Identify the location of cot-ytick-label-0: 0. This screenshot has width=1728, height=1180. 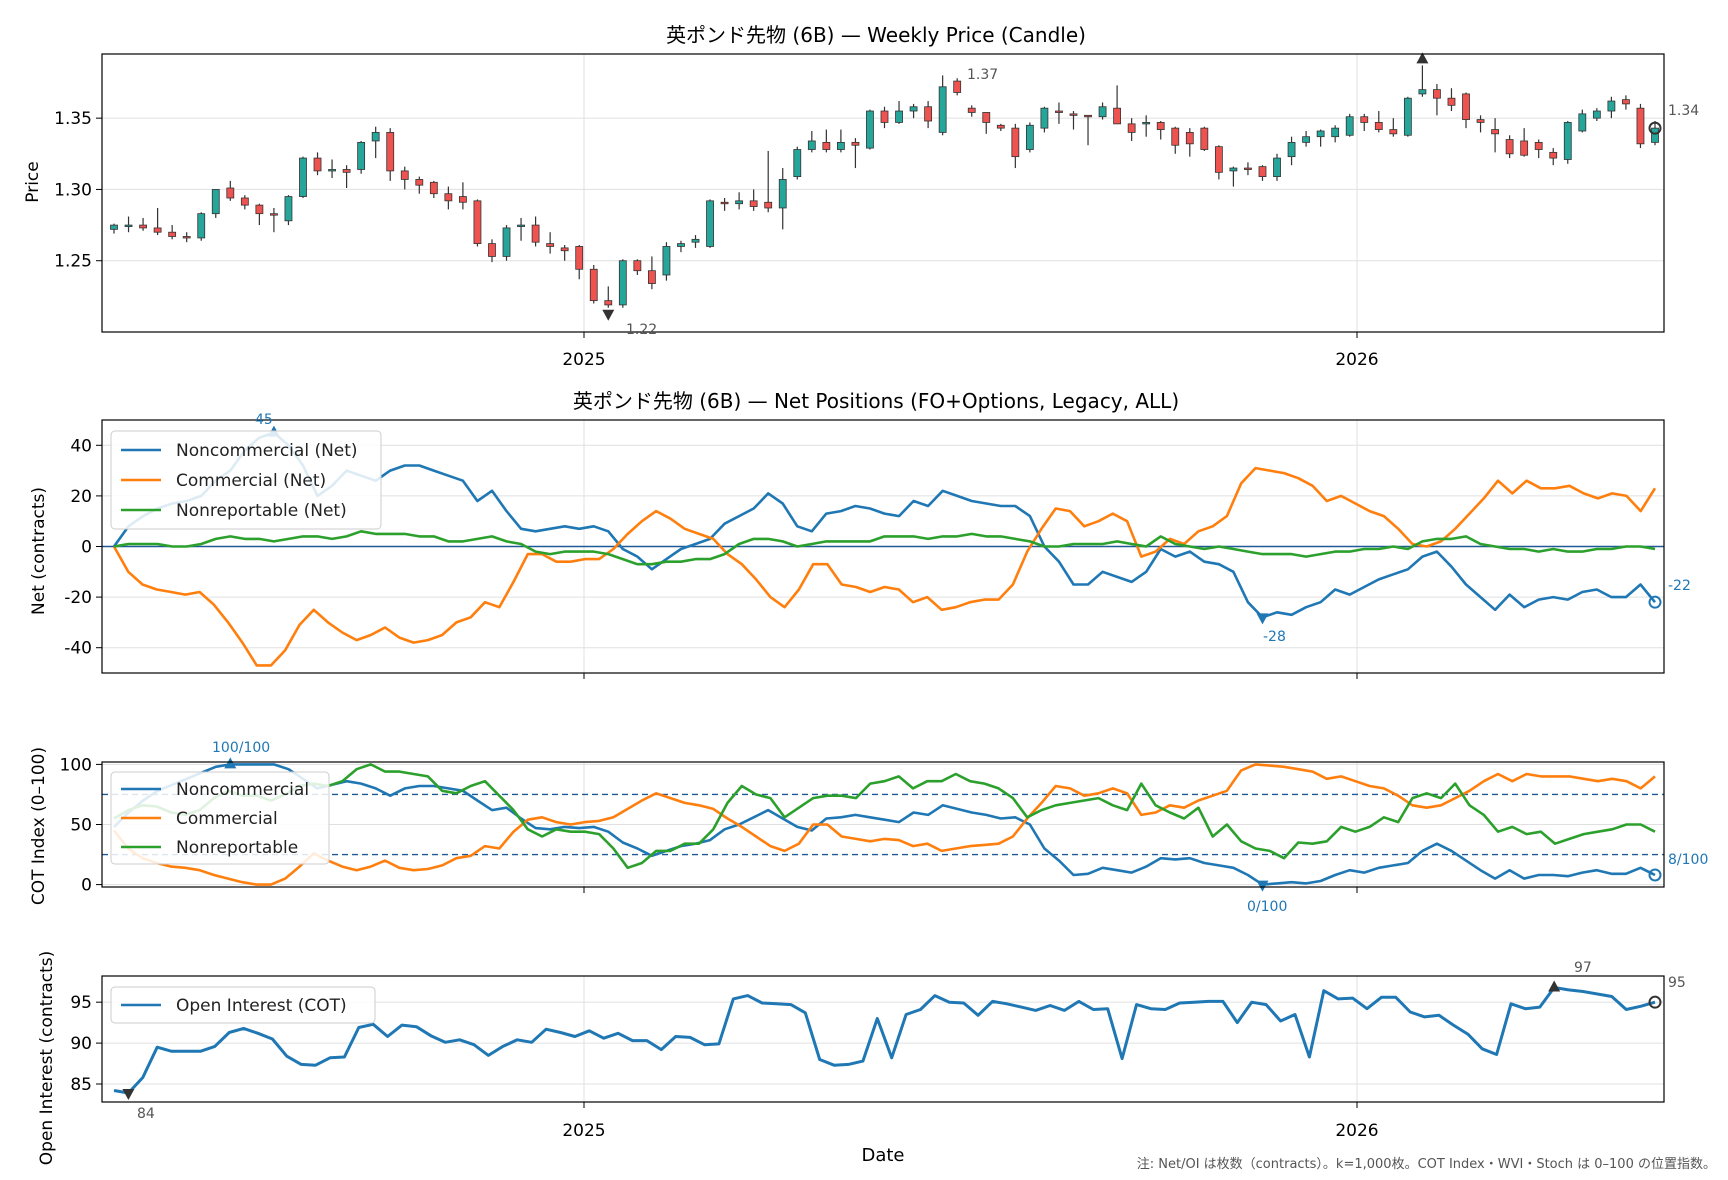
(86, 886).